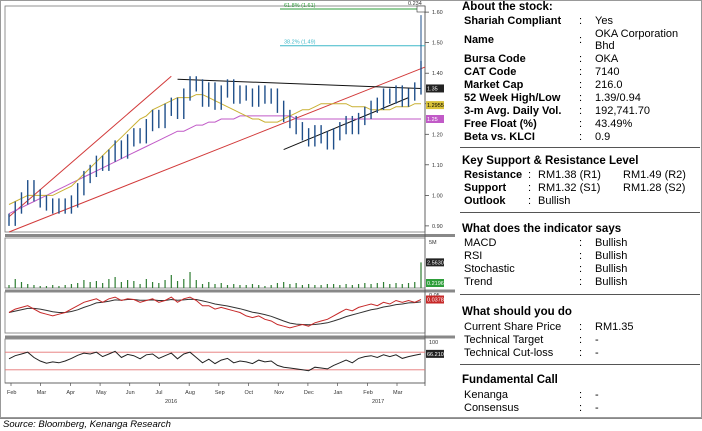 This screenshot has width=702, height=431. What do you see at coordinates (351, 424) in the screenshot?
I see `source-note: Source: Bloomberg, Kenanga Research` at bounding box center [351, 424].